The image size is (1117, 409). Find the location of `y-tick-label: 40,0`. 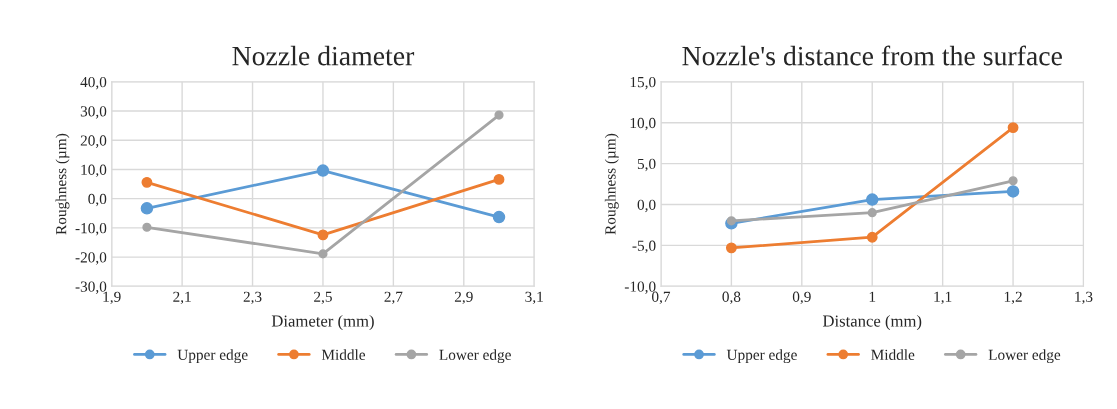

y-tick-label: 40,0 is located at coordinates (93, 83).